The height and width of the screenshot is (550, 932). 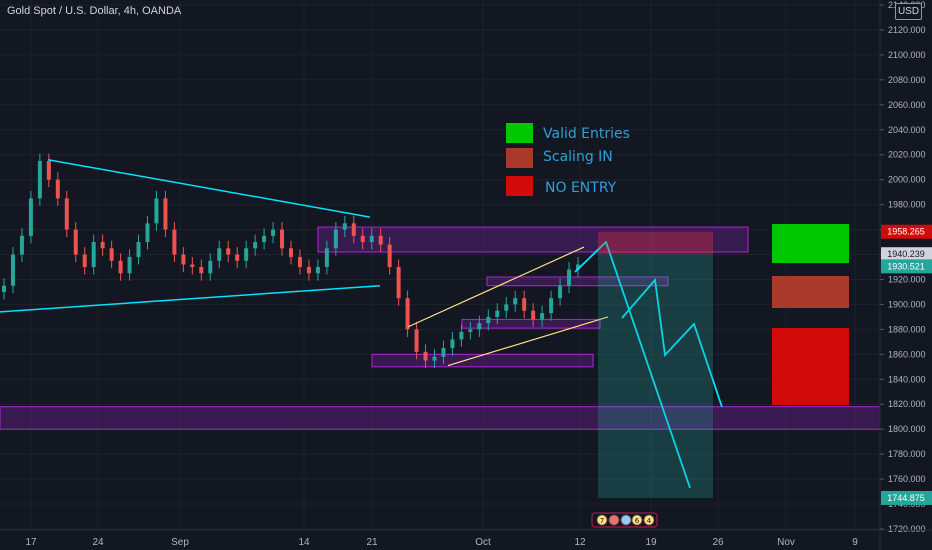 I want to click on price-label-value: 1930.521, so click(x=906, y=266).